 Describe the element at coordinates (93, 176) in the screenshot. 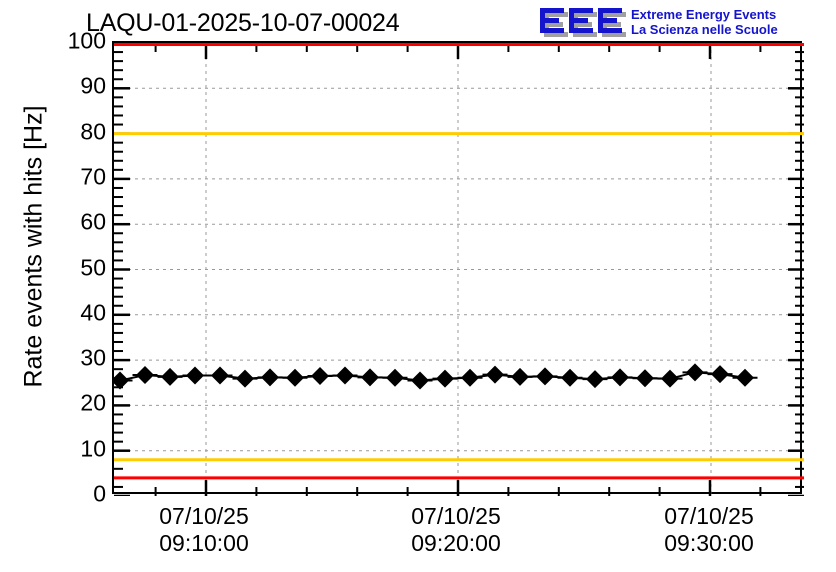

I see `y-axis-tick-label: 70` at that location.